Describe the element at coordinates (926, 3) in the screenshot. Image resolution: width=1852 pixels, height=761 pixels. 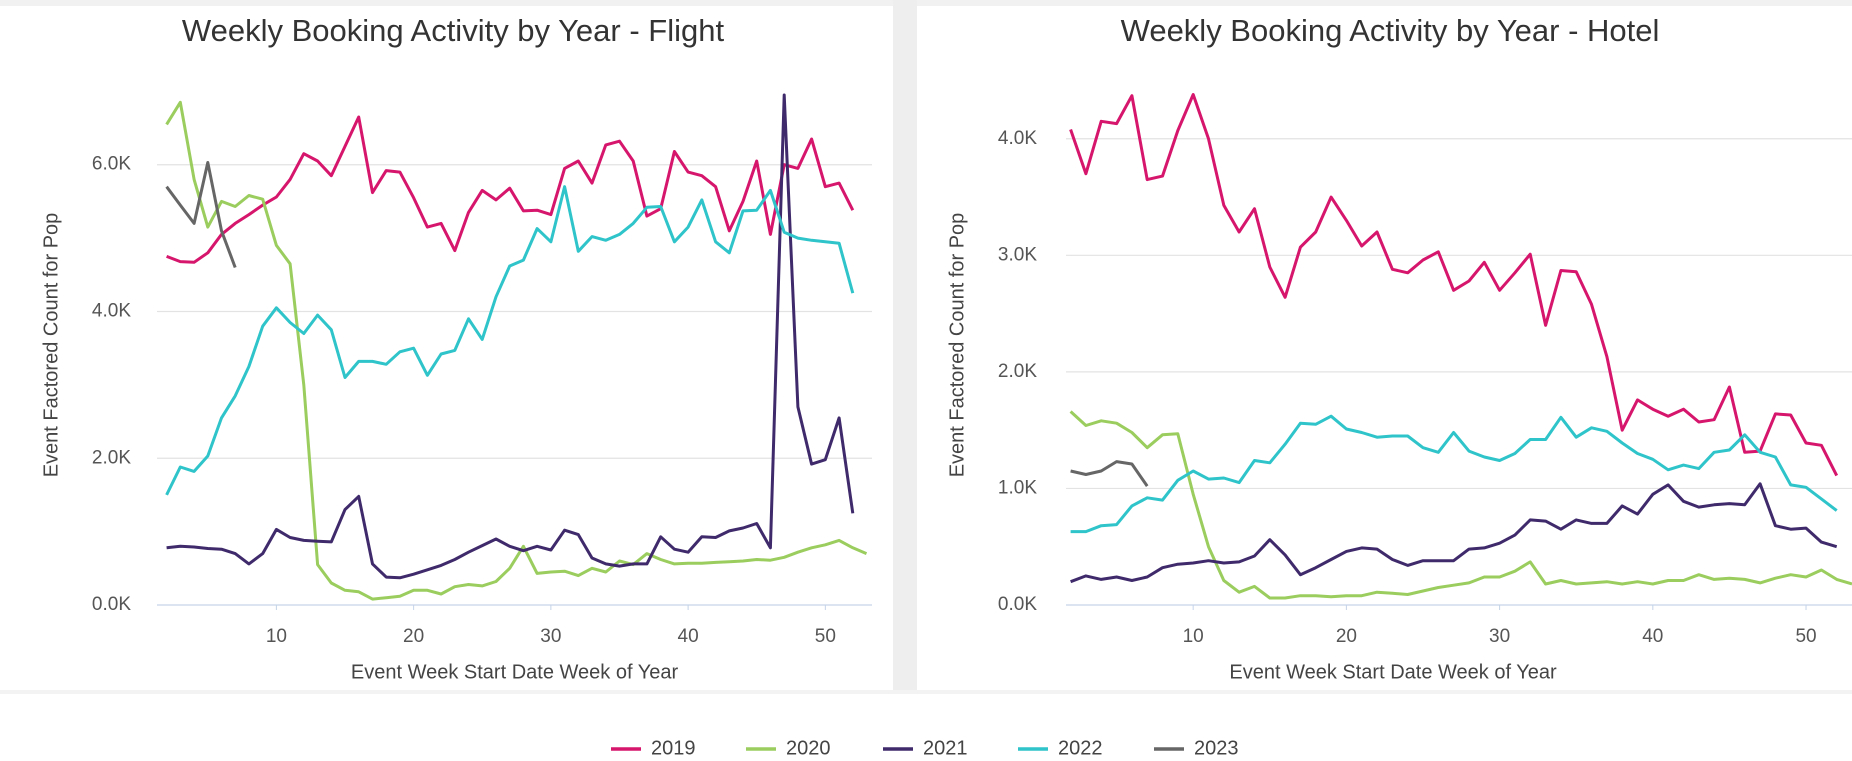
I see `top-shadow` at that location.